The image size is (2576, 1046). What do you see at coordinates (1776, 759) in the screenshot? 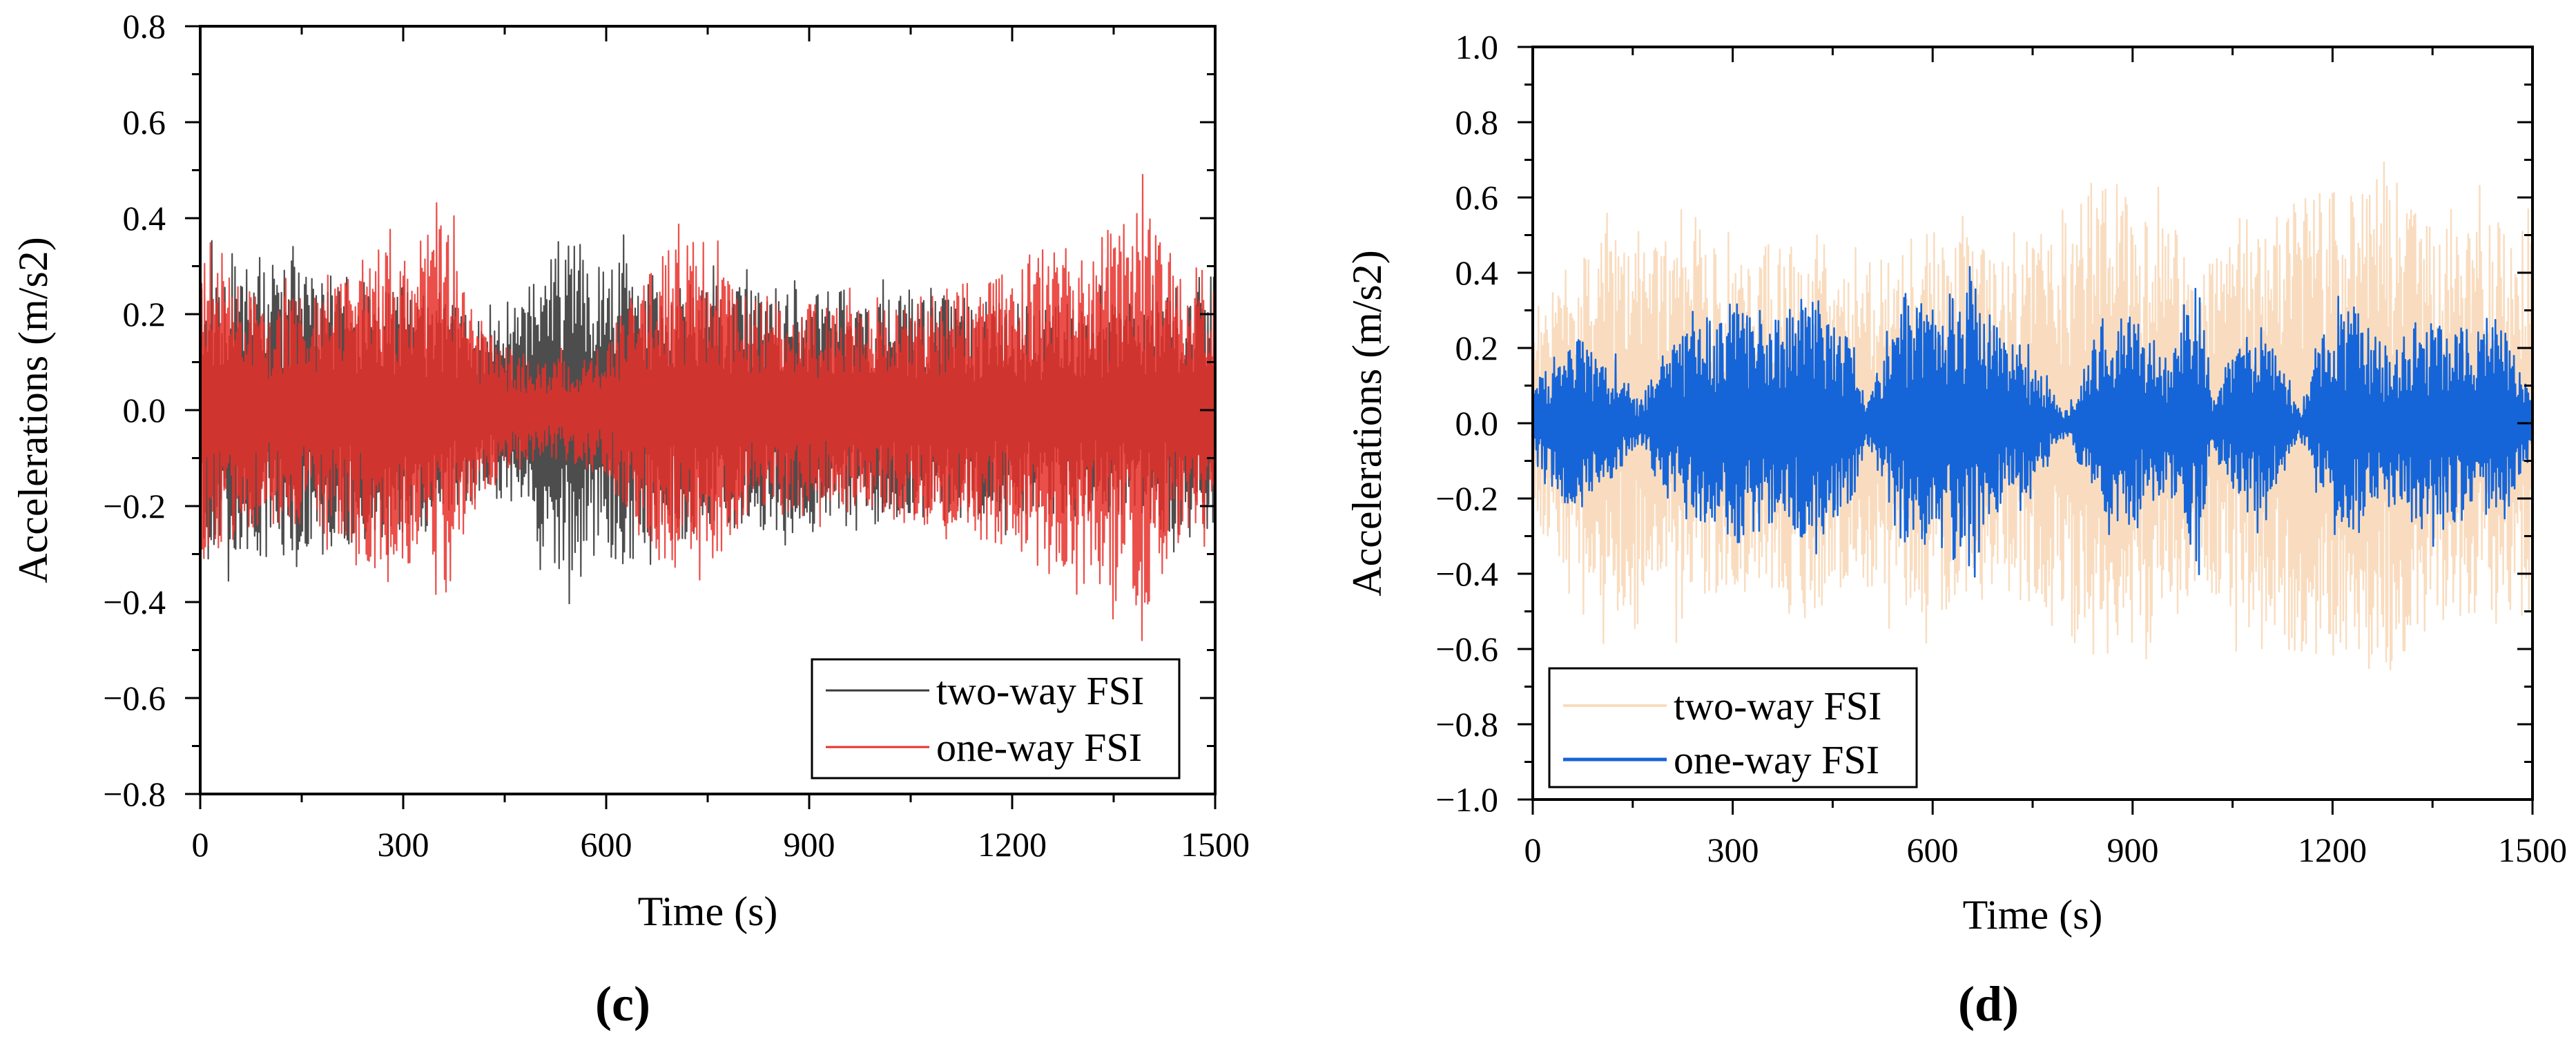
I see `panel-d-legend-label-one-way: one-way FSI` at bounding box center [1776, 759].